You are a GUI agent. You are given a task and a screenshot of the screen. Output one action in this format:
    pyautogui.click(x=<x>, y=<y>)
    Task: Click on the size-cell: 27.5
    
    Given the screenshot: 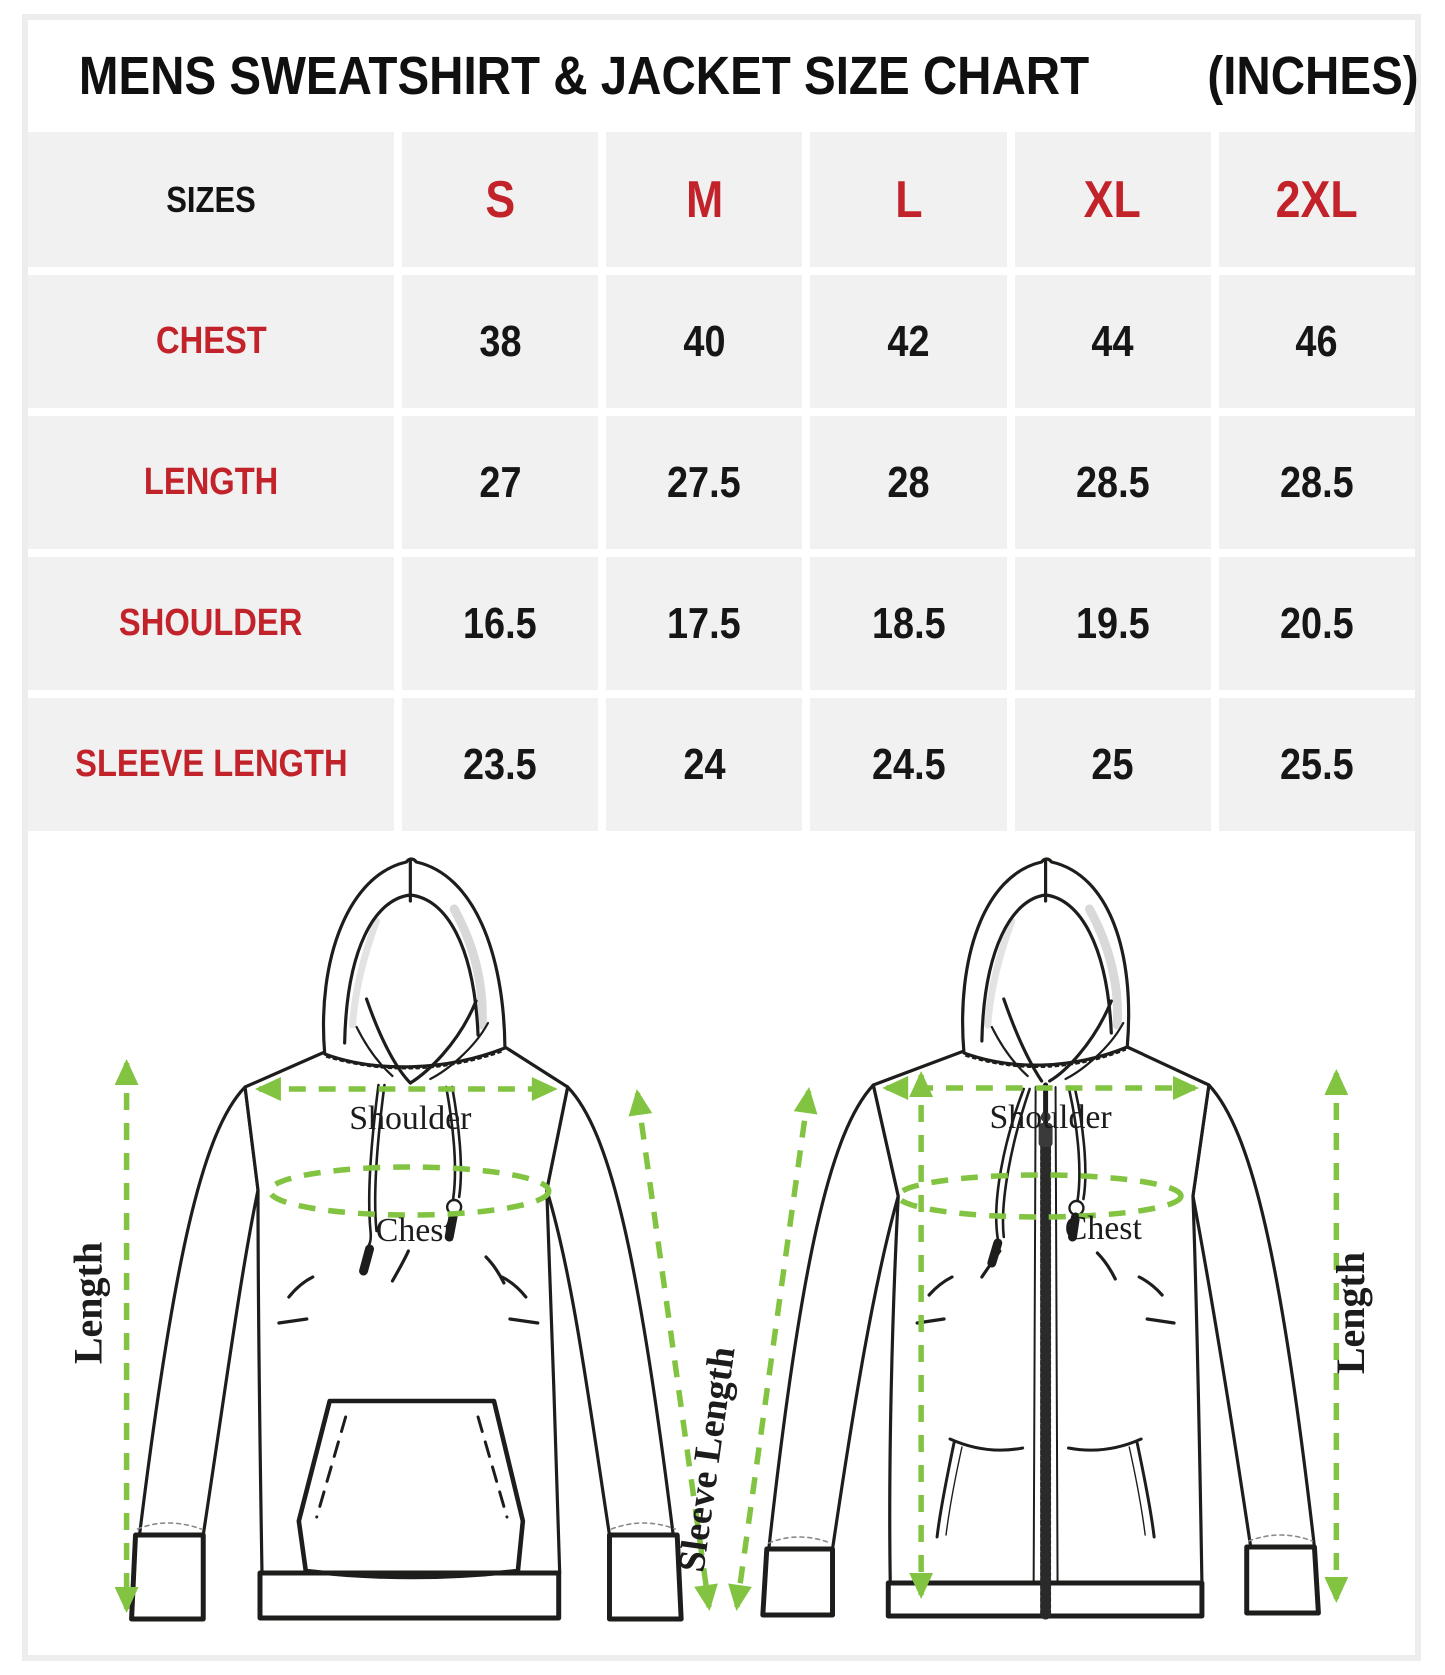 What is the action you would take?
    pyautogui.click(x=704, y=482)
    